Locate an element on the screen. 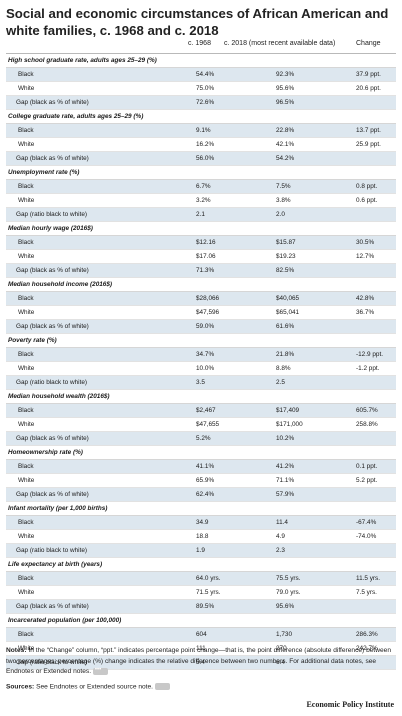 The height and width of the screenshot is (716, 402). value-1968: 34.9 is located at coordinates (202, 522).